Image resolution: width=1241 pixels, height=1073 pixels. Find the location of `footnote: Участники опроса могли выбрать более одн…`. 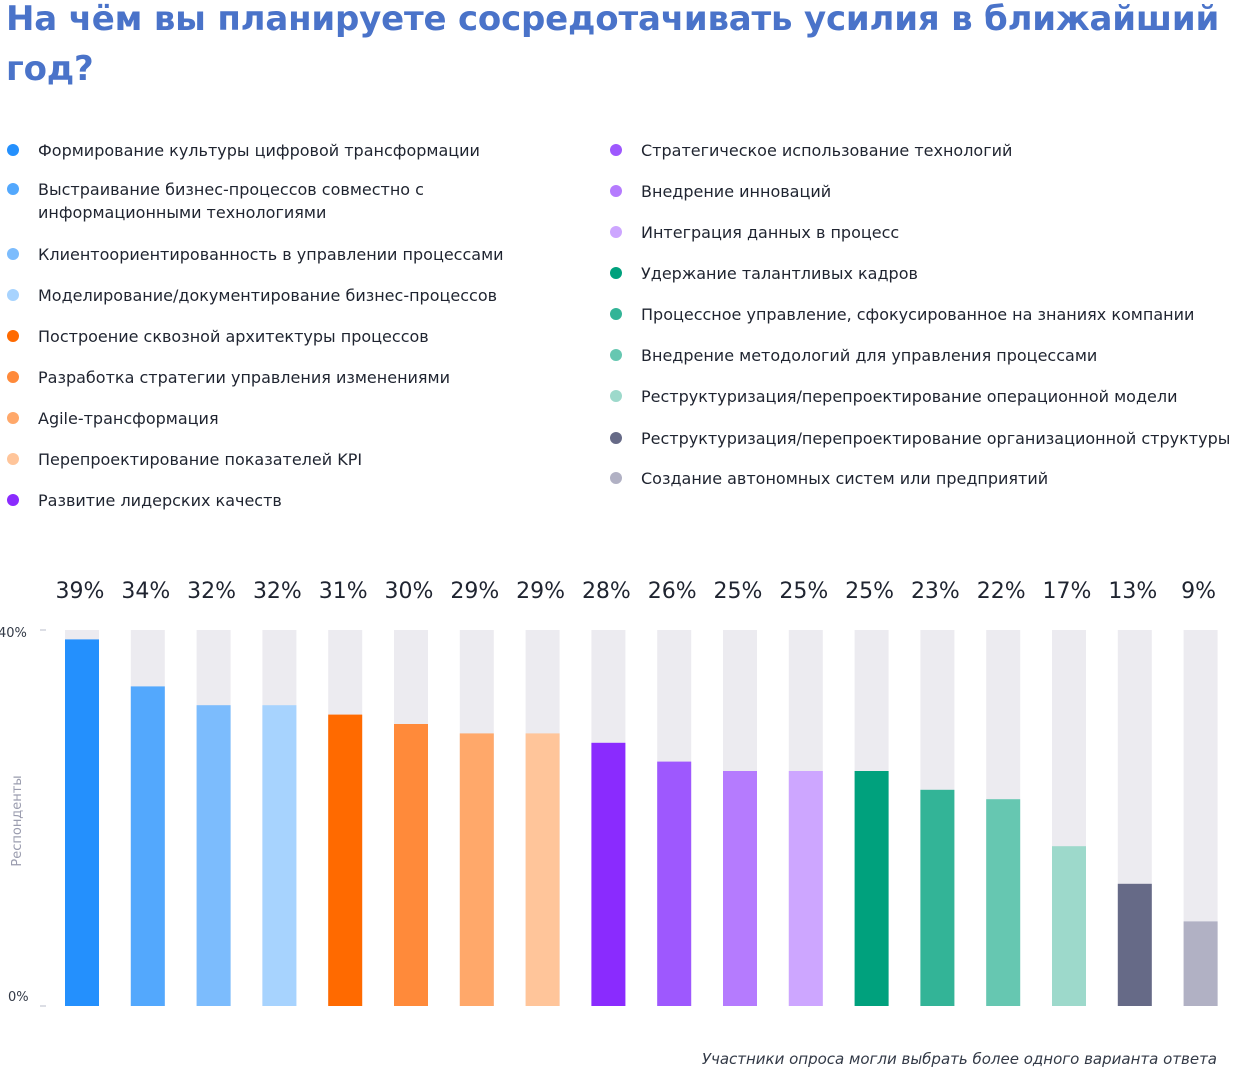

footnote: Участники опроса могли выбрать более одн… is located at coordinates (959, 1059).